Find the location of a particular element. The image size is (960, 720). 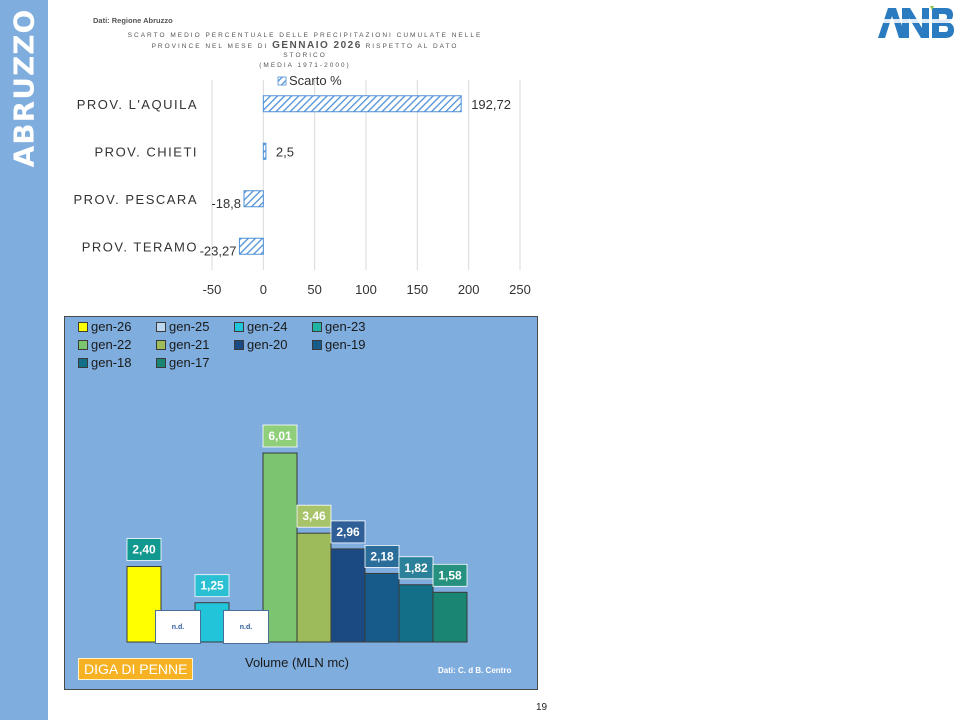

x-tick-label: 100 is located at coordinates (366, 289).